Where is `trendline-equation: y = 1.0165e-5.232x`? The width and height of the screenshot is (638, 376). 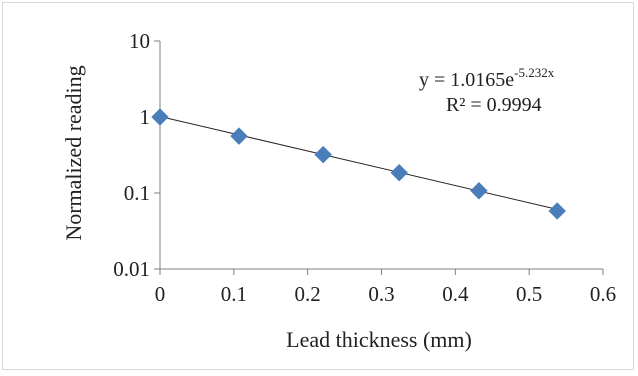
trendline-equation: y = 1.0165e-5.232x is located at coordinates (487, 78).